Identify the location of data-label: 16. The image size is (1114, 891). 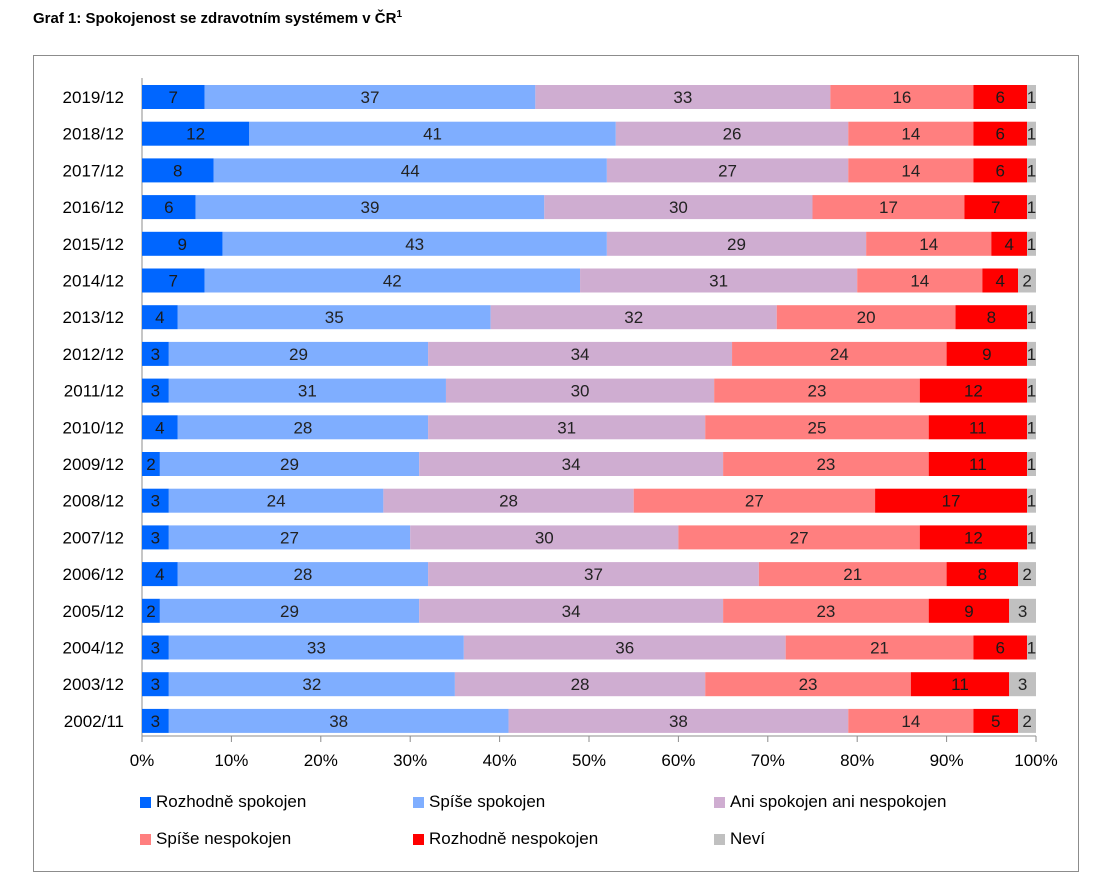
(901, 97).